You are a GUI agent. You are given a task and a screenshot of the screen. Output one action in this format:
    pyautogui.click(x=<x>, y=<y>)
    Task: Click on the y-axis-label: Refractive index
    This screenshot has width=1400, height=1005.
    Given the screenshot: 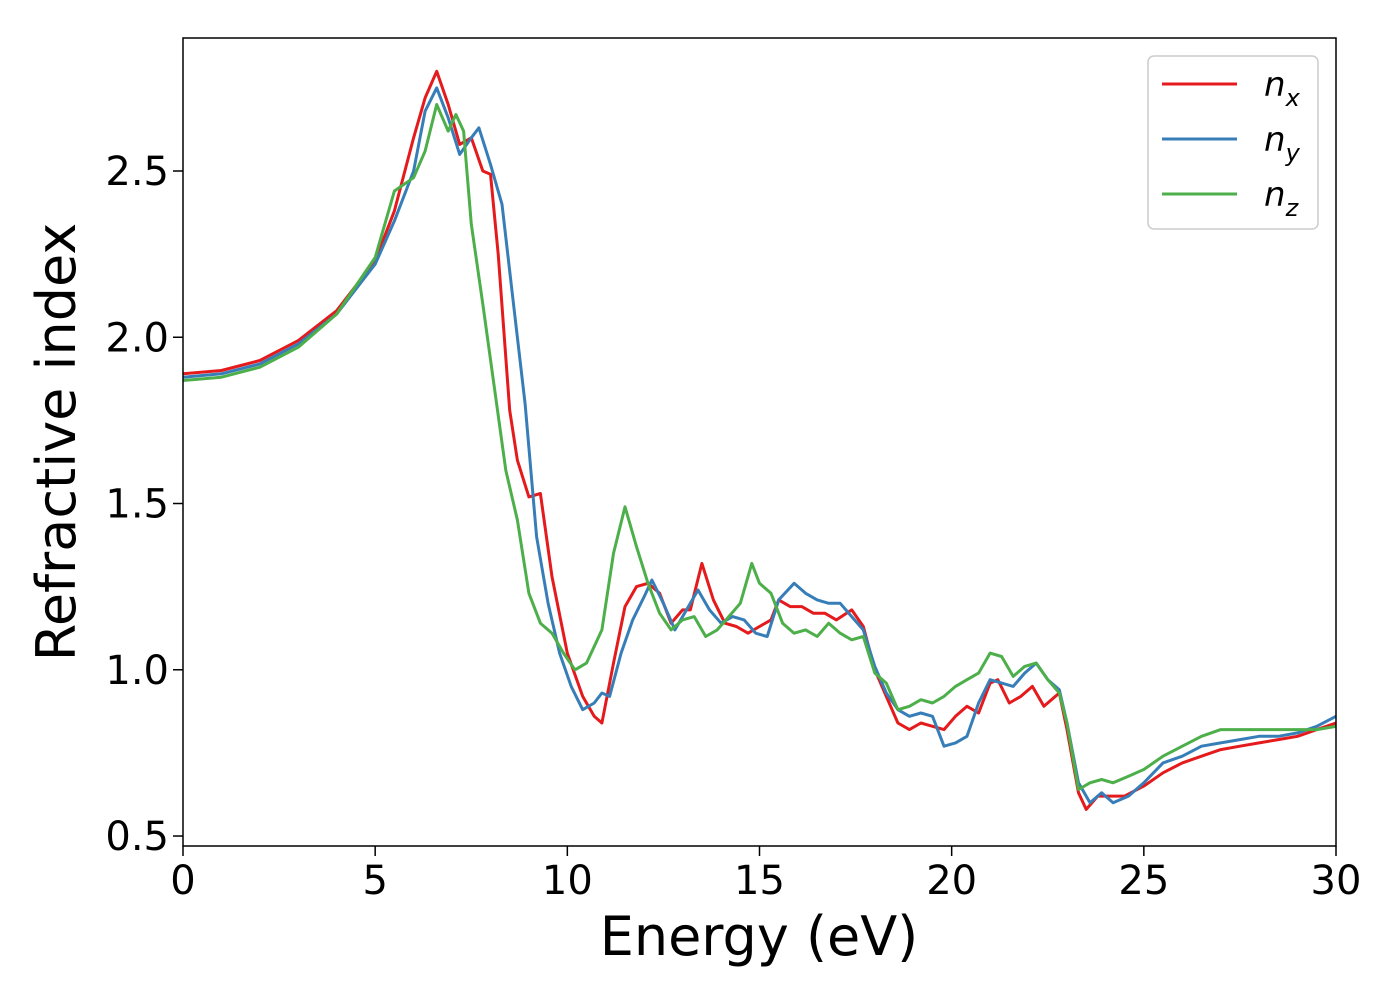 What is the action you would take?
    pyautogui.click(x=56, y=442)
    